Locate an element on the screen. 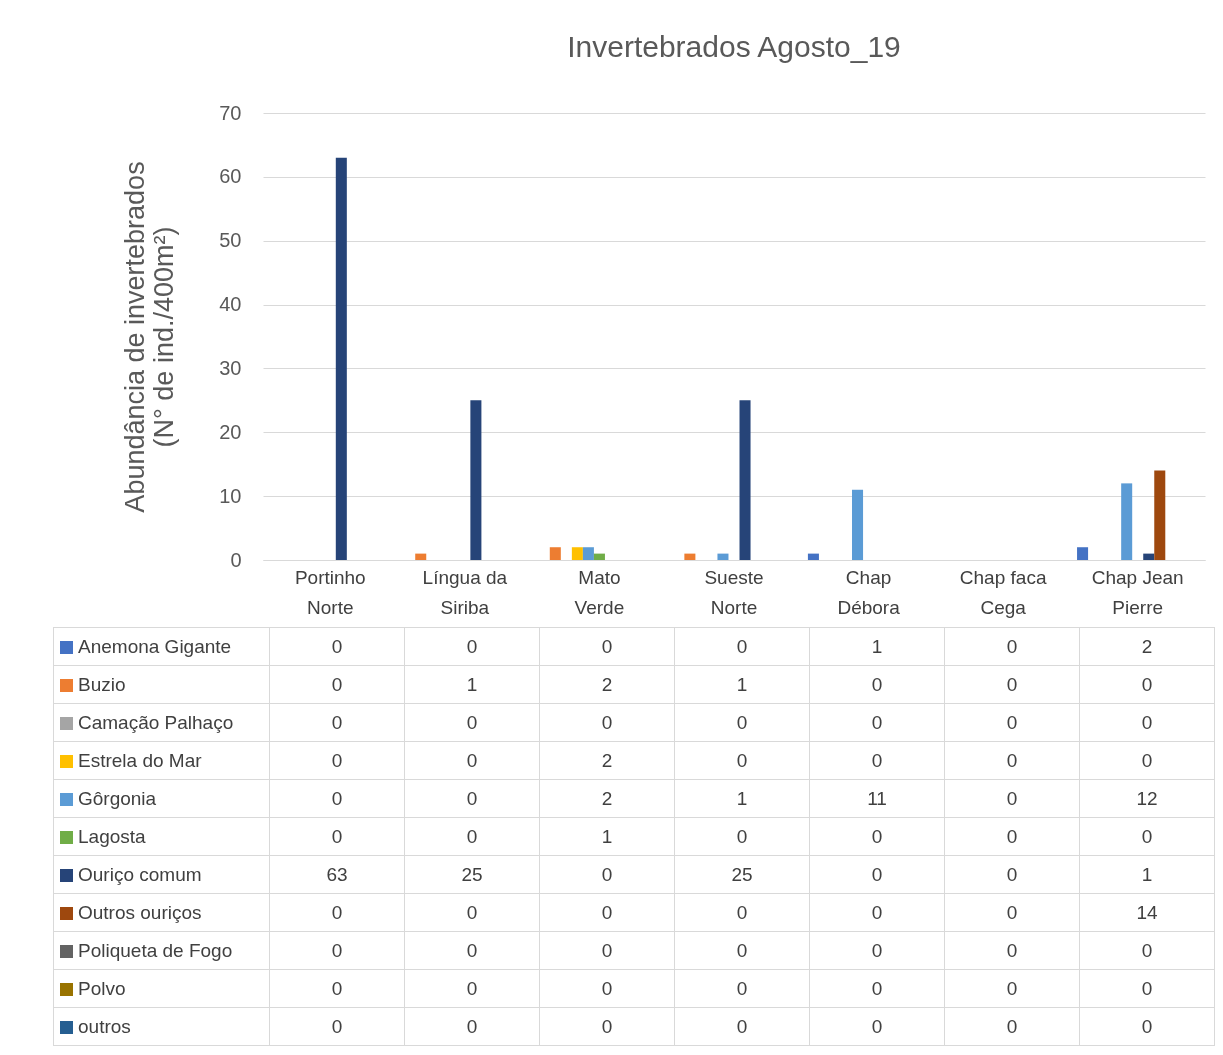  y-tick-label: 70 is located at coordinates (230, 112).